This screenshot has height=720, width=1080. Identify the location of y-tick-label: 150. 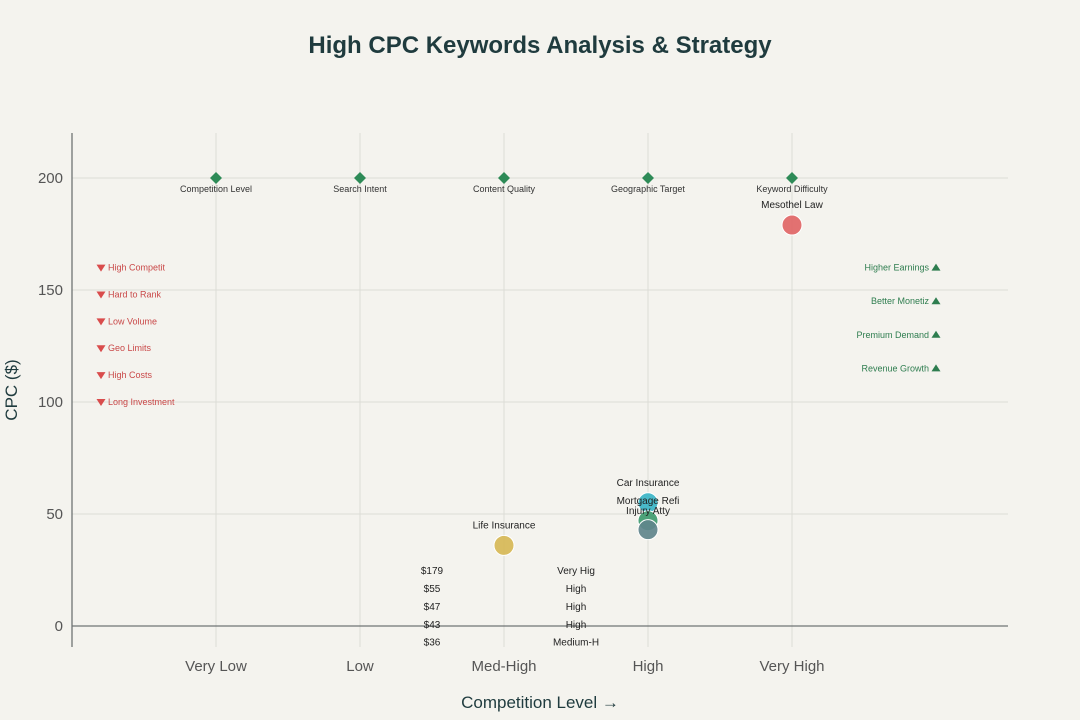
(50, 290).